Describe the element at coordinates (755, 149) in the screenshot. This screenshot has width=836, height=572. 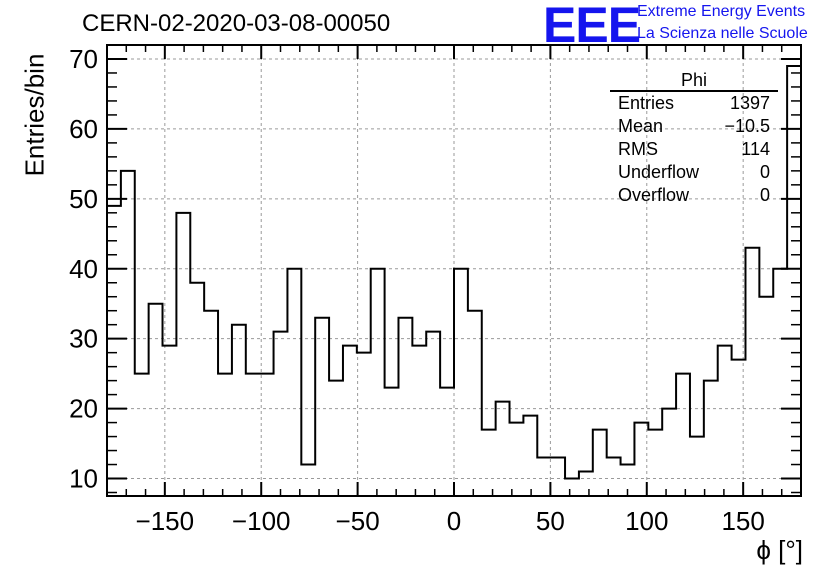
I see `stats-value: 114` at that location.